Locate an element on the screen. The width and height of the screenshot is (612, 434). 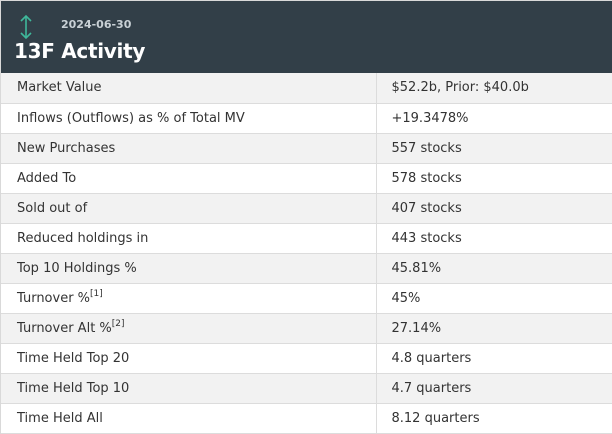
row-label: Reduced holdings in is located at coordinates (188, 238).